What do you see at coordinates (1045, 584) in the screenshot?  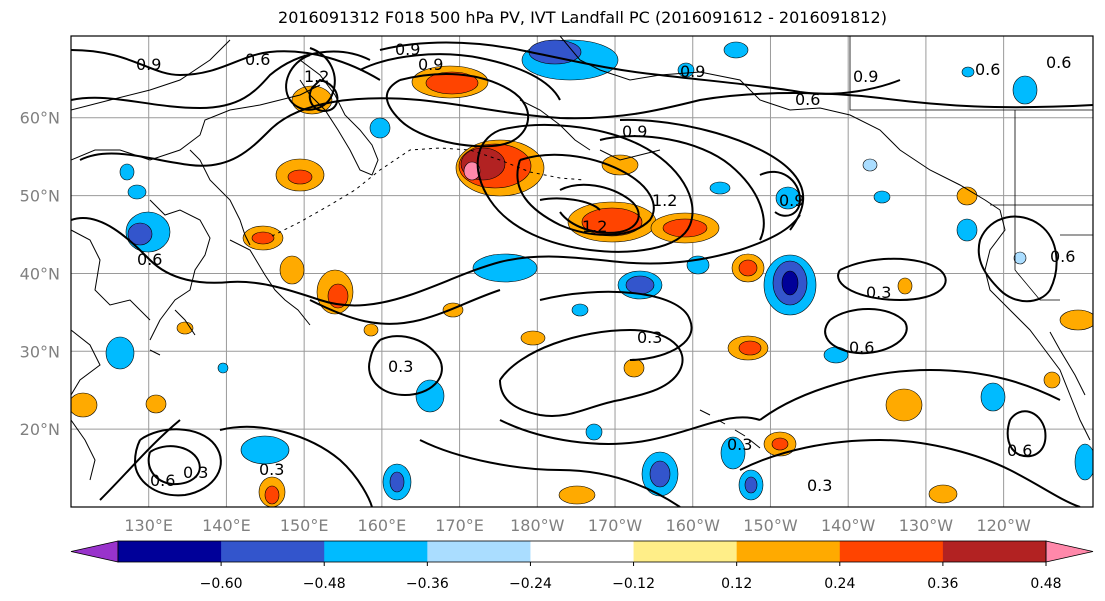 I see `colorbar-tick-label: 0.48` at bounding box center [1045, 584].